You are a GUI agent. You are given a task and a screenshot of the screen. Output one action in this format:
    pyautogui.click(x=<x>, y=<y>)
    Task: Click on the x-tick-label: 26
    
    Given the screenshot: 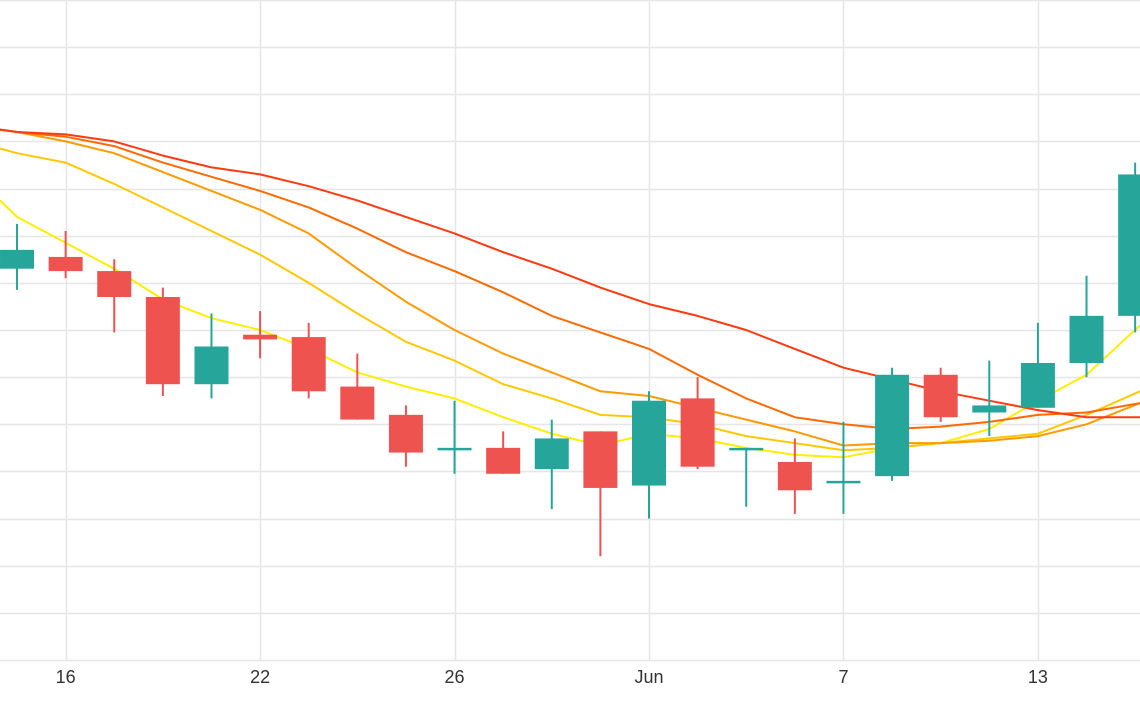 What is the action you would take?
    pyautogui.click(x=455, y=677)
    